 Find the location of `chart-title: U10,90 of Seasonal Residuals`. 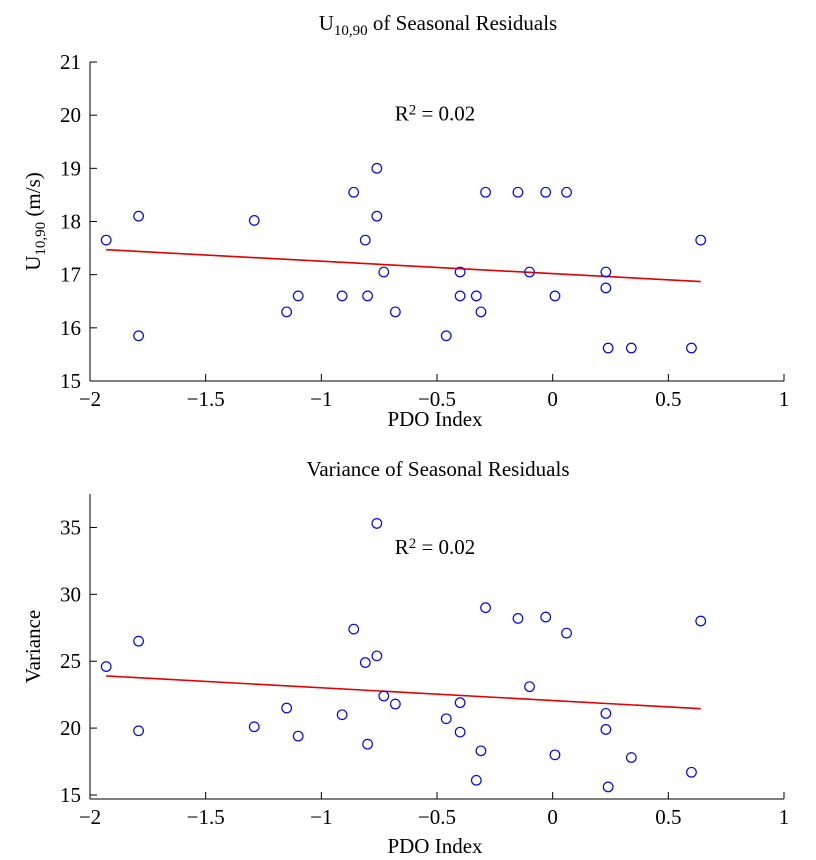

chart-title: U10,90 of Seasonal Residuals is located at coordinates (438, 25).